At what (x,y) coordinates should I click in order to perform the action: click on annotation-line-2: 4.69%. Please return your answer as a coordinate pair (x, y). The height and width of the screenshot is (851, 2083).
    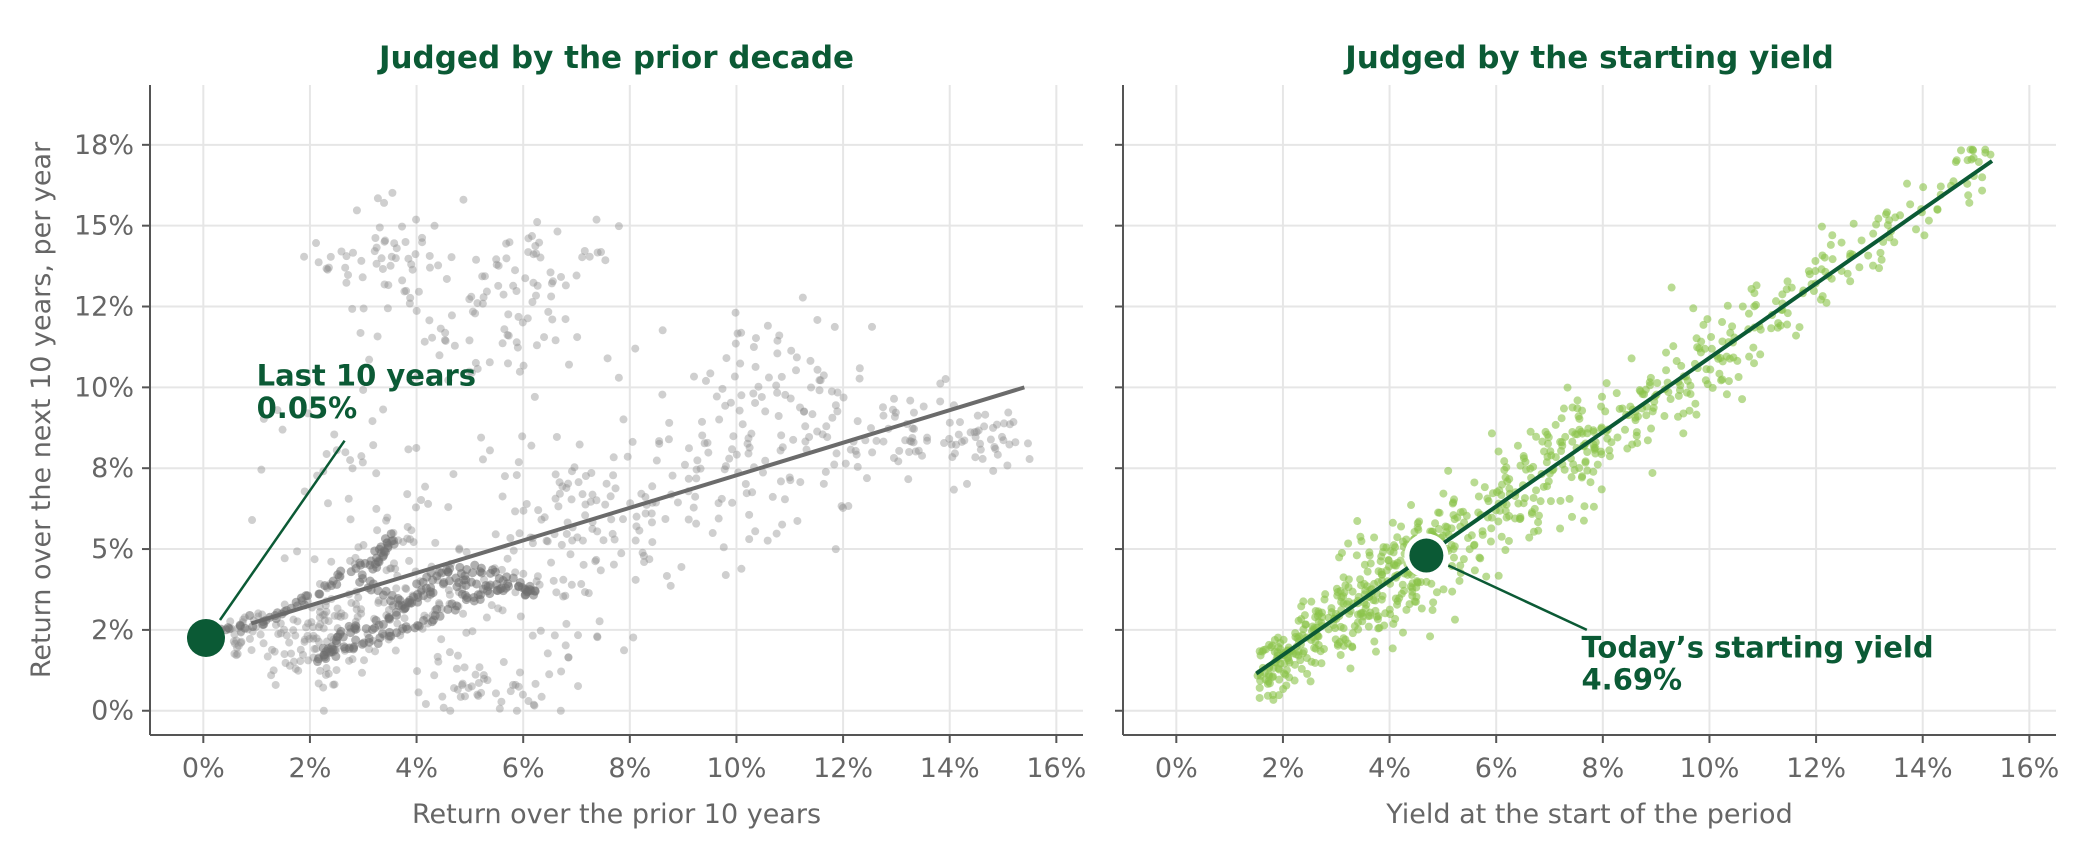
    Looking at the image, I should click on (1632, 680).